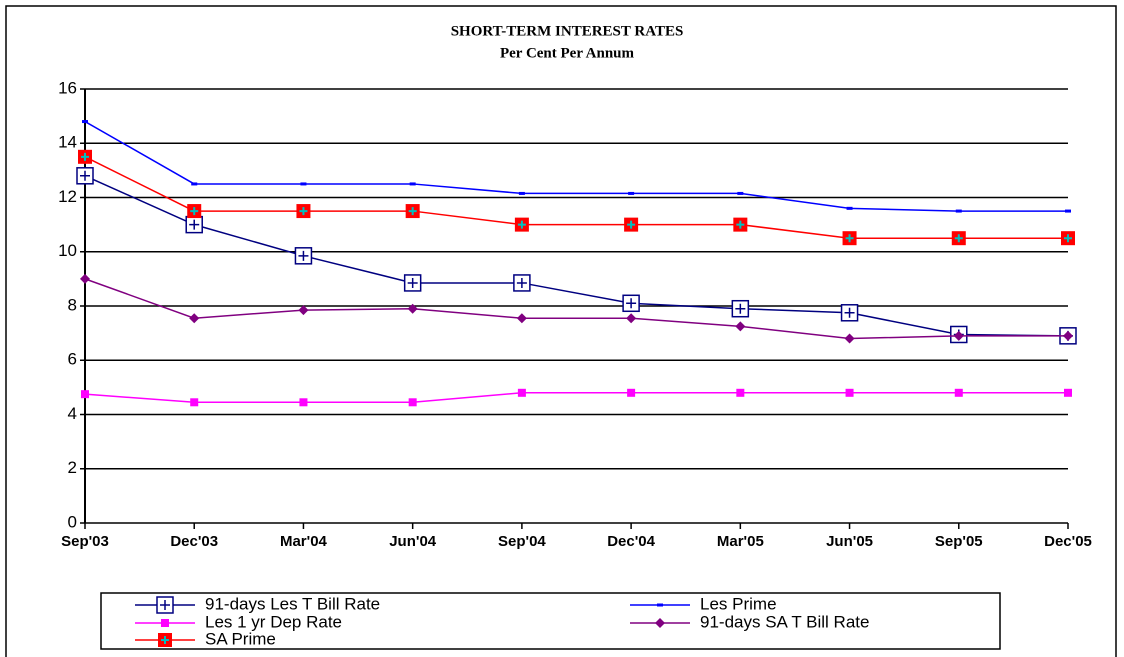 The image size is (1124, 657). What do you see at coordinates (738, 603) in the screenshot?
I see `legend-label: Les Prime` at bounding box center [738, 603].